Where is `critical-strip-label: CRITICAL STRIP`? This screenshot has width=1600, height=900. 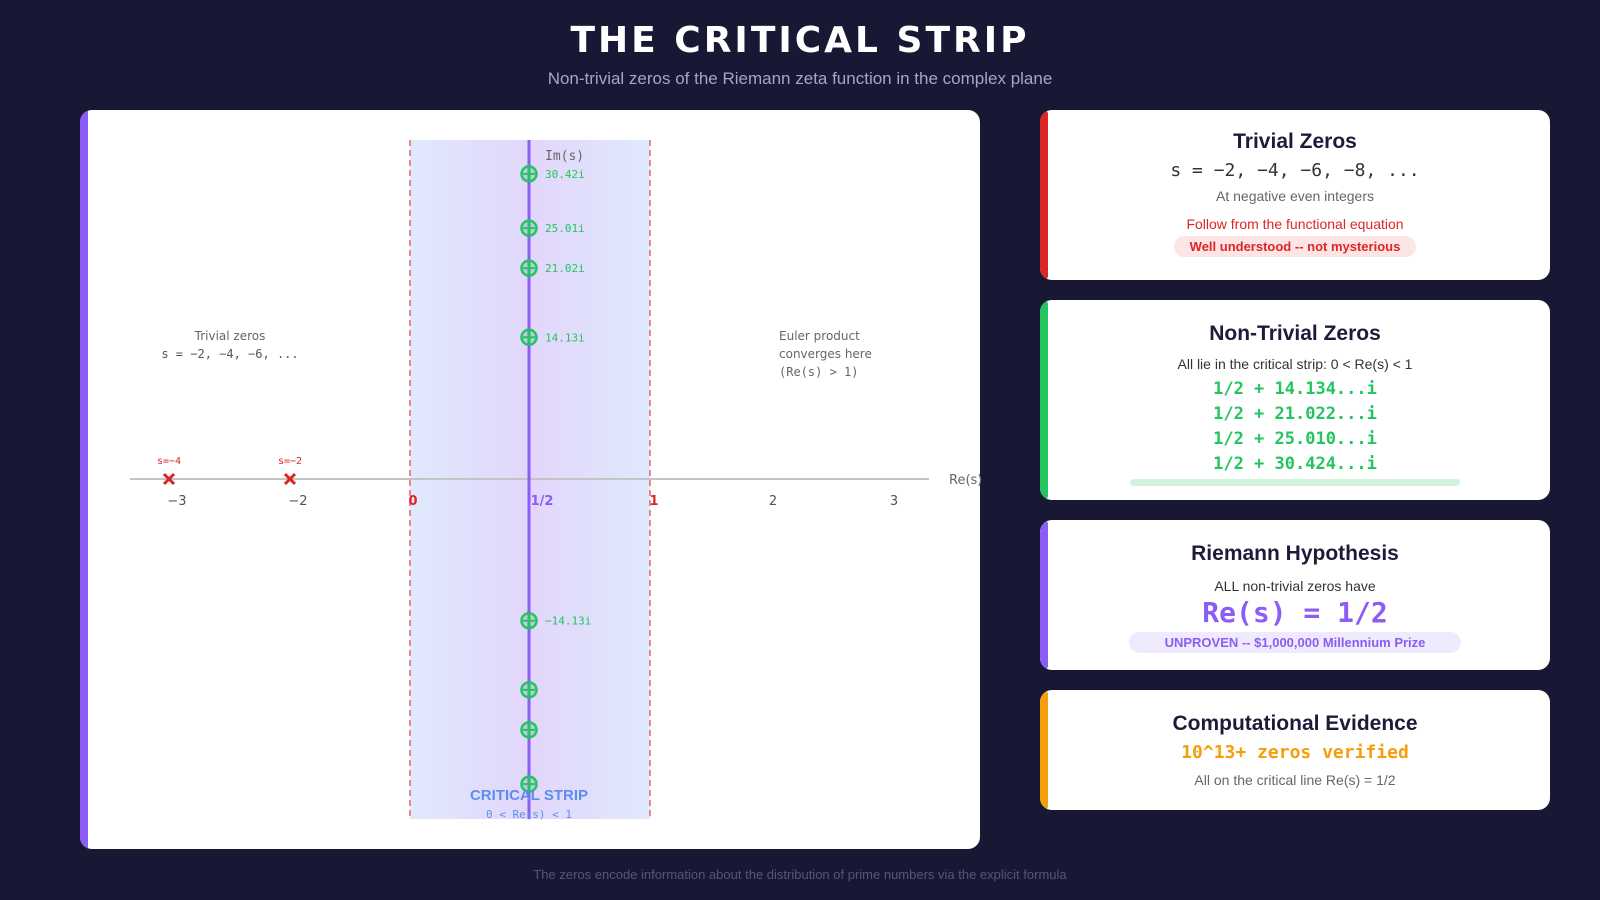
critical-strip-label: CRITICAL STRIP is located at coordinates (529, 795).